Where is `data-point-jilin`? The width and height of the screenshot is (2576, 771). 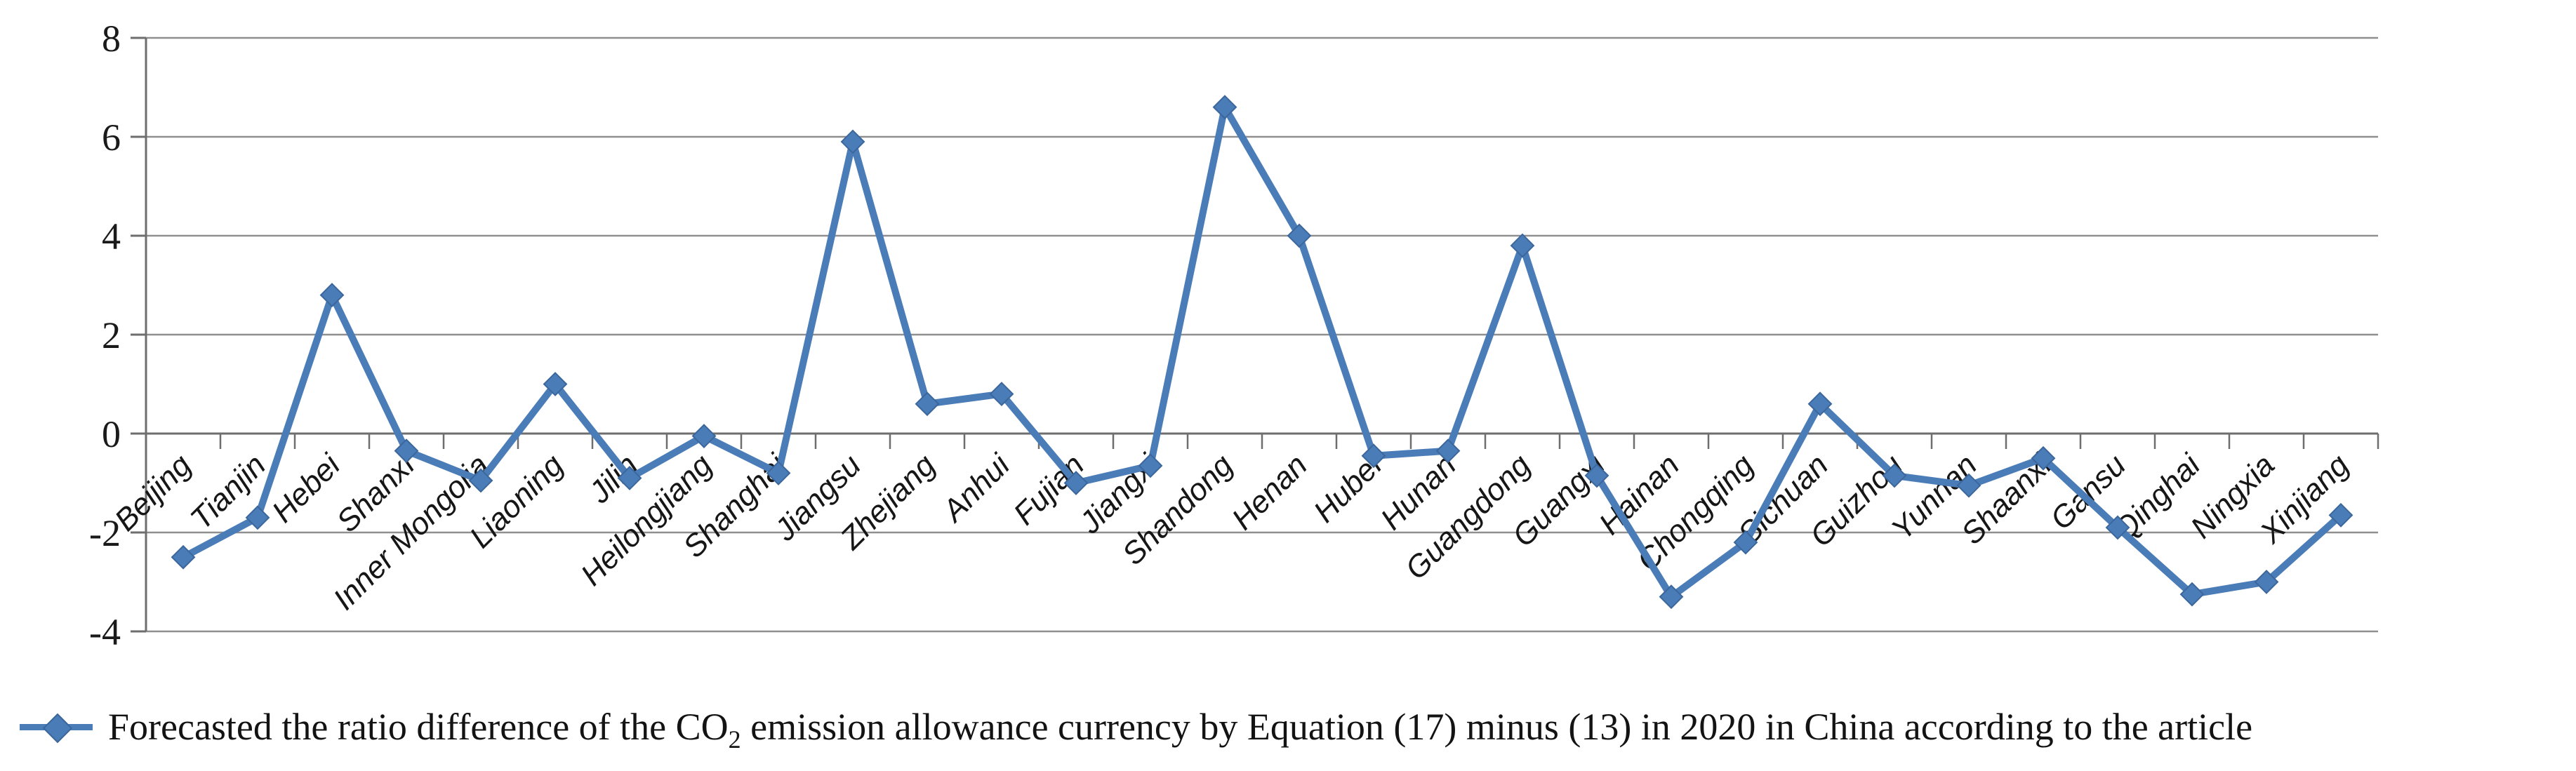
data-point-jilin is located at coordinates (630, 478).